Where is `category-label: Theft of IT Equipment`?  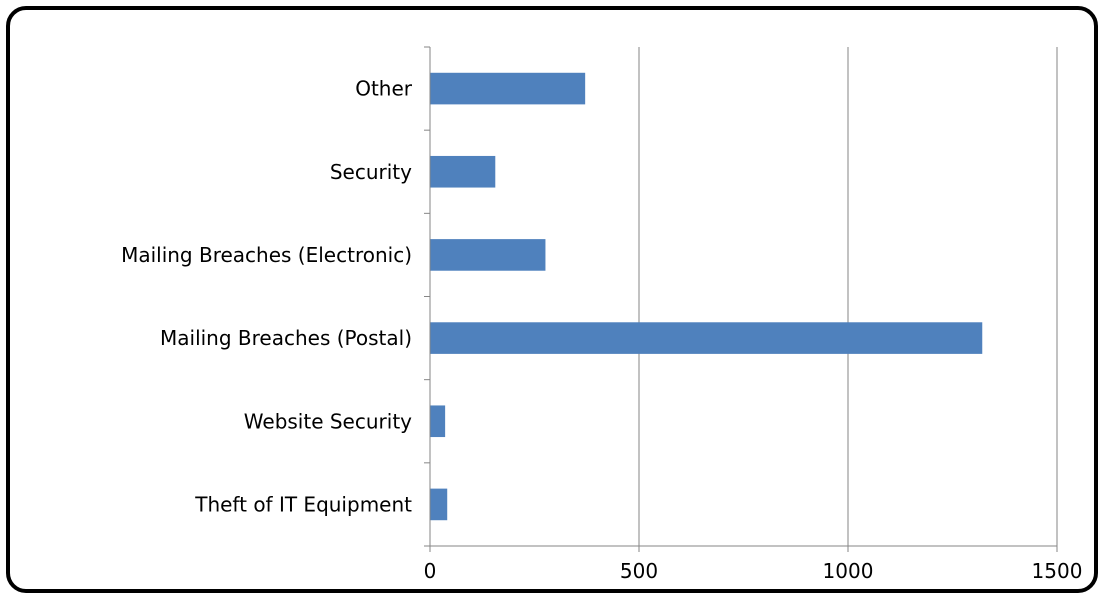
category-label: Theft of IT Equipment is located at coordinates (303, 504).